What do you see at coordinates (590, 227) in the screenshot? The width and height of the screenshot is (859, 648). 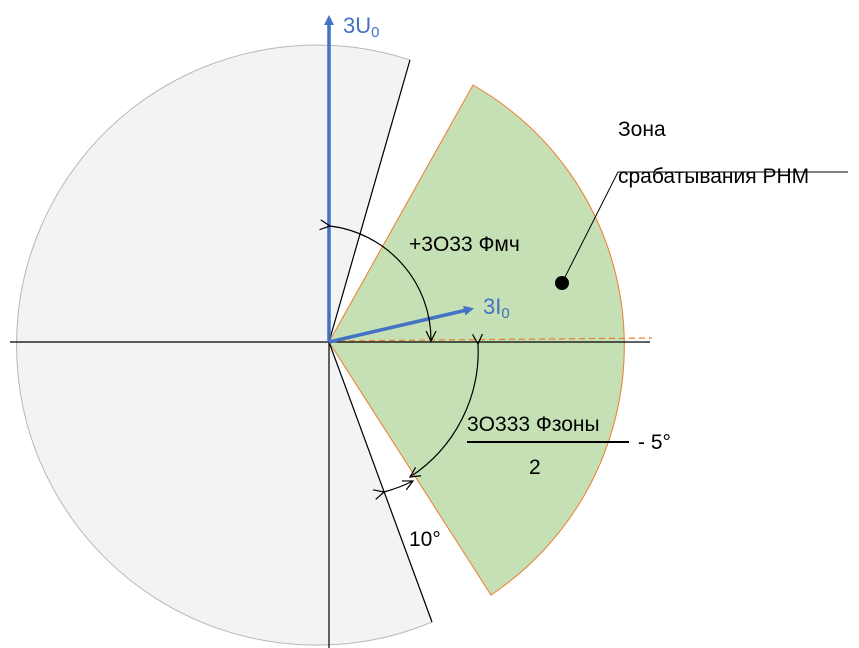 I see `zone-pointer-line` at bounding box center [590, 227].